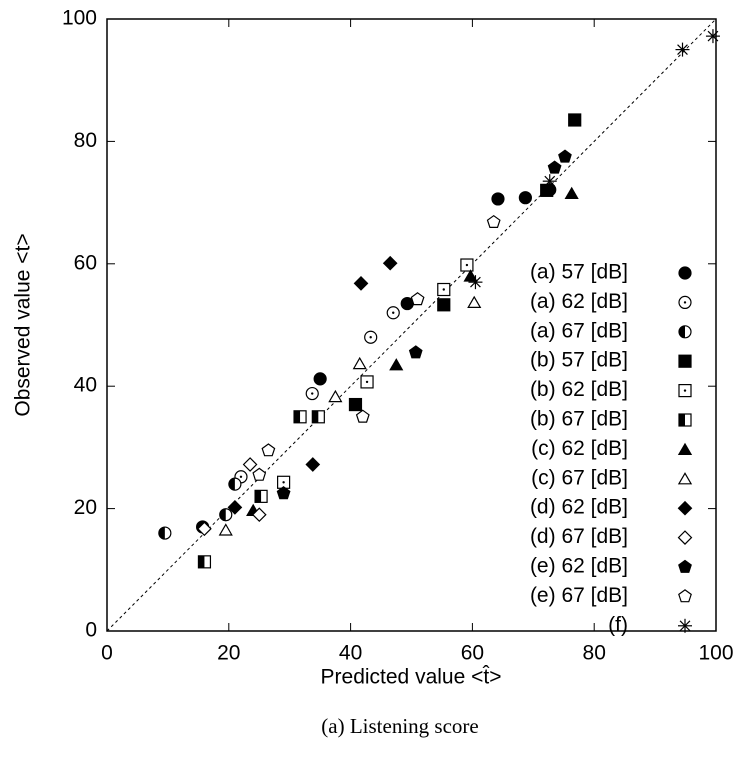  Describe the element at coordinates (411, 677) in the screenshot. I see `x-axis-title: Predicted value <t̂>` at that location.